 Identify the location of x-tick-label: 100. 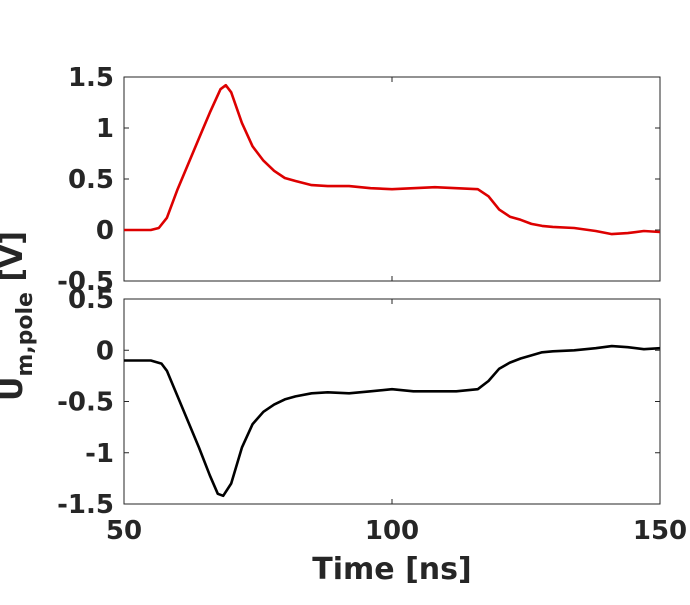
(392, 531).